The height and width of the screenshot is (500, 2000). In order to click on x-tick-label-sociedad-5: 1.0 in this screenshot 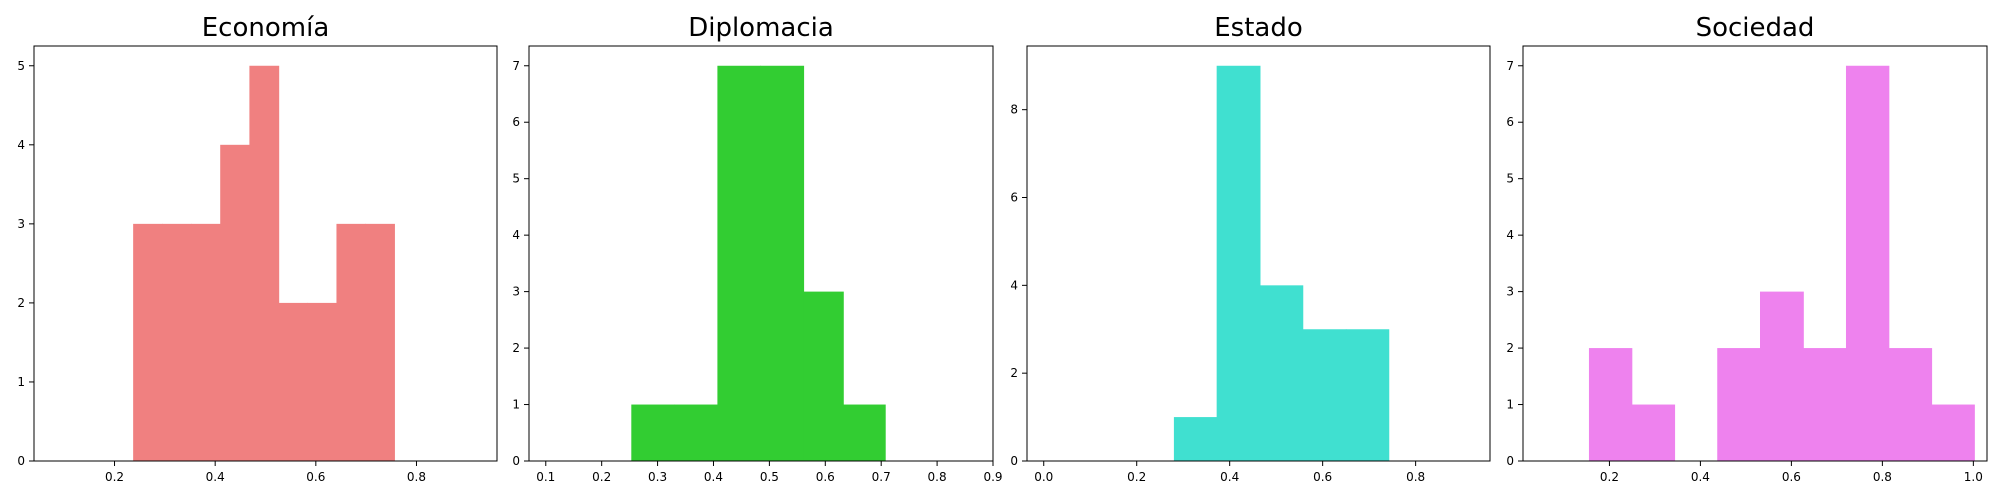, I will do `click(1973, 477)`.